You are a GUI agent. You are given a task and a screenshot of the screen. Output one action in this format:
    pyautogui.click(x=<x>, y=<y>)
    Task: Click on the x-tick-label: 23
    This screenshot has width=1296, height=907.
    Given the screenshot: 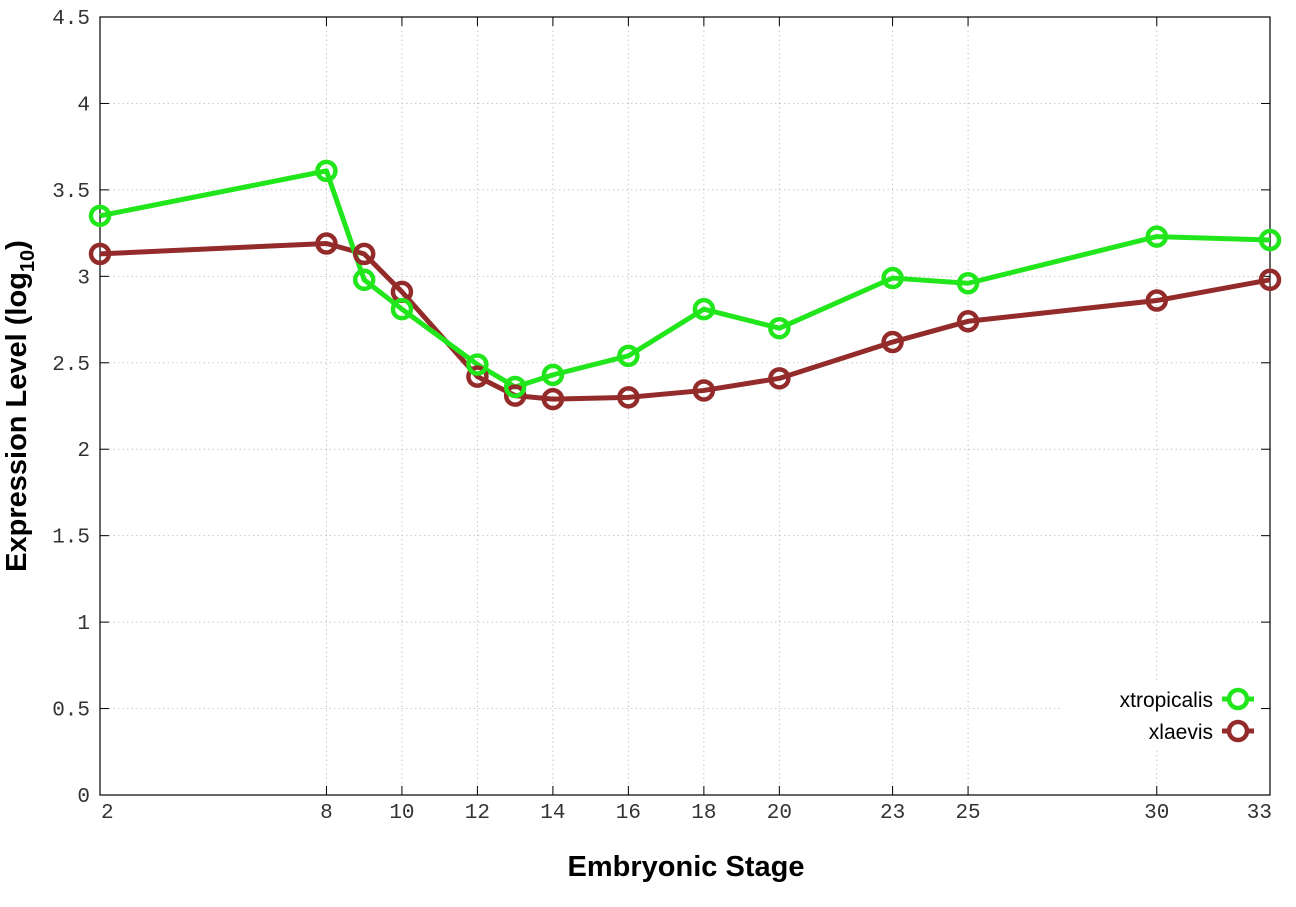 What is the action you would take?
    pyautogui.click(x=892, y=813)
    